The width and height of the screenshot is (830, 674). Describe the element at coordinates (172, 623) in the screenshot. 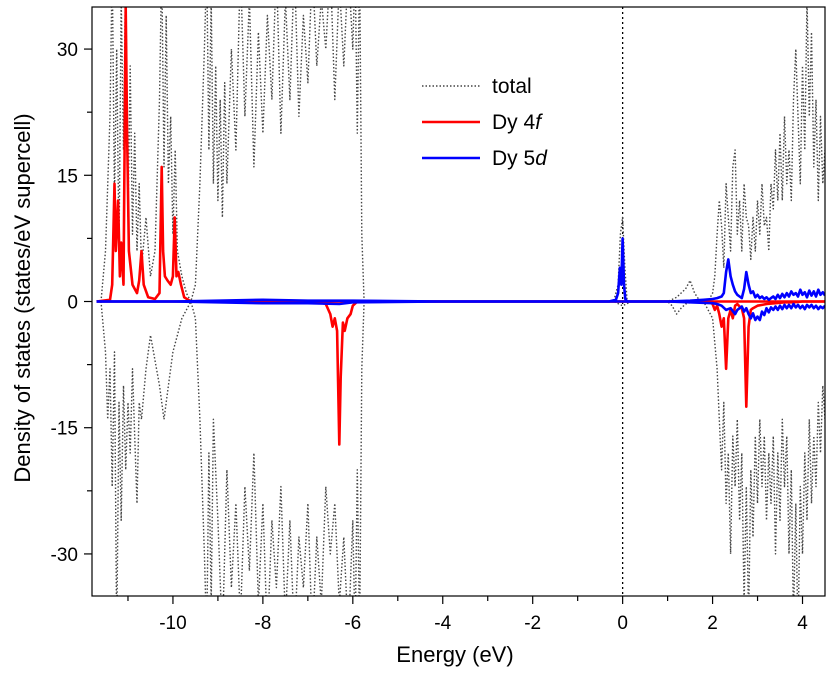

I see `x-tick-label: -10` at that location.